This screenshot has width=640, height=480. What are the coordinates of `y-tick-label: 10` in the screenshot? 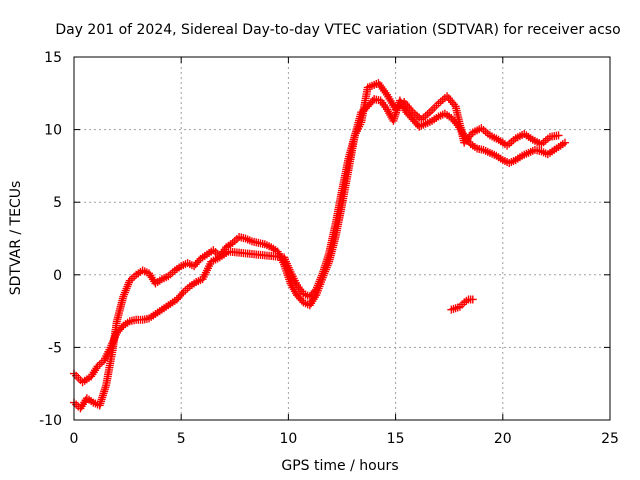 It's located at (53, 131).